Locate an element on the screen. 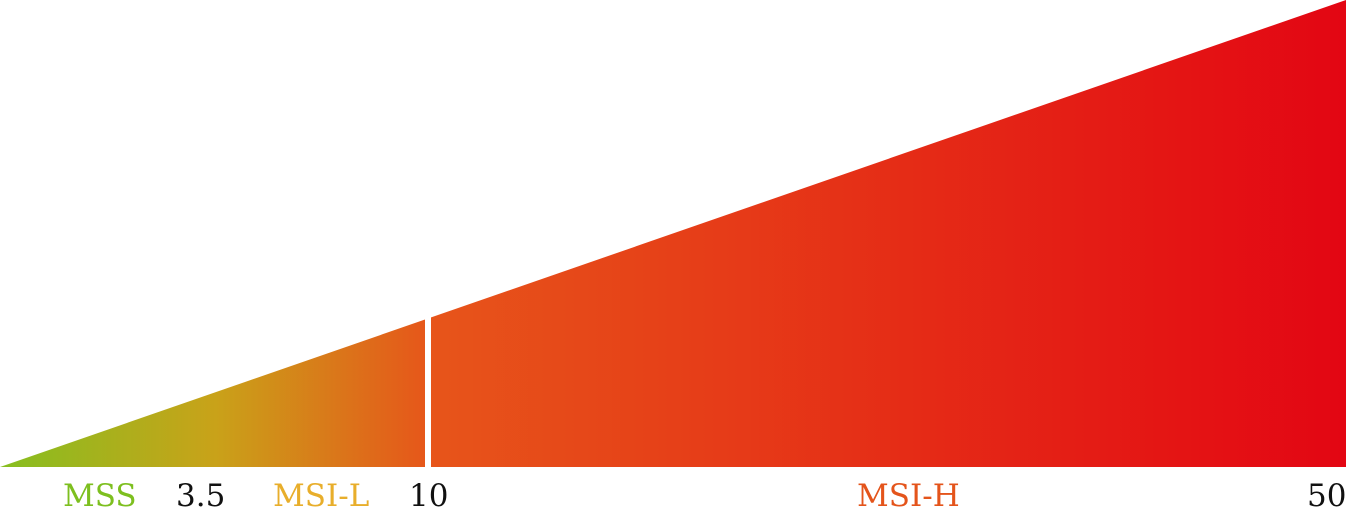  max-value-label: 50 is located at coordinates (1326, 496).